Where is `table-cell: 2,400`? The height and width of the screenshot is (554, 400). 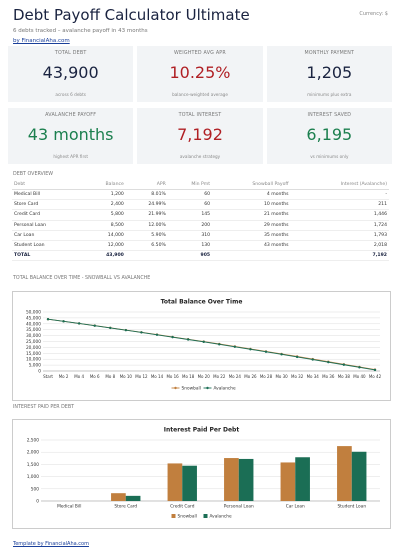
table-cell: 2,400 is located at coordinates (104, 205).